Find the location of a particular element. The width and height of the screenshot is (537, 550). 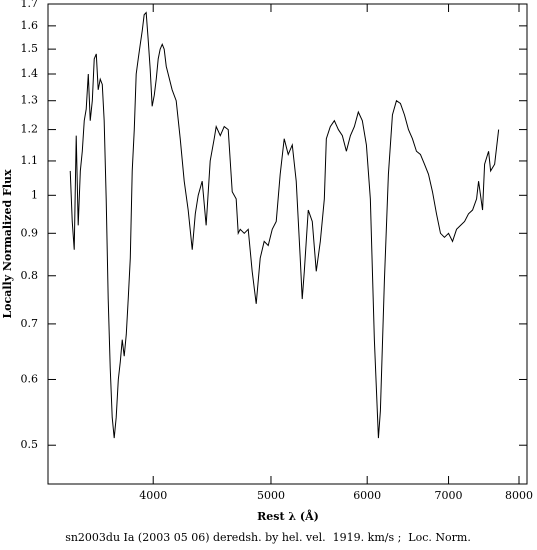

y-tick-label: 0.5 is located at coordinates (30, 444).